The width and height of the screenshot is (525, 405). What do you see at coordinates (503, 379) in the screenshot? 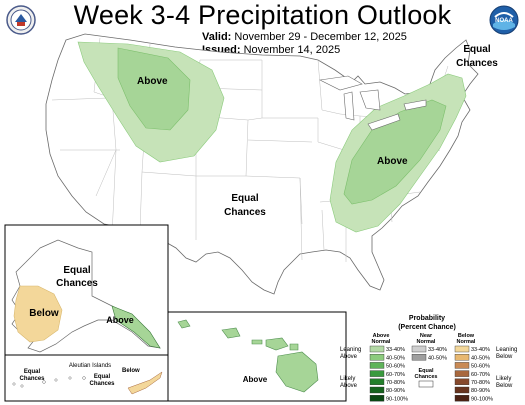
I see `legend-likely-below-line1: Likely` at bounding box center [503, 379].